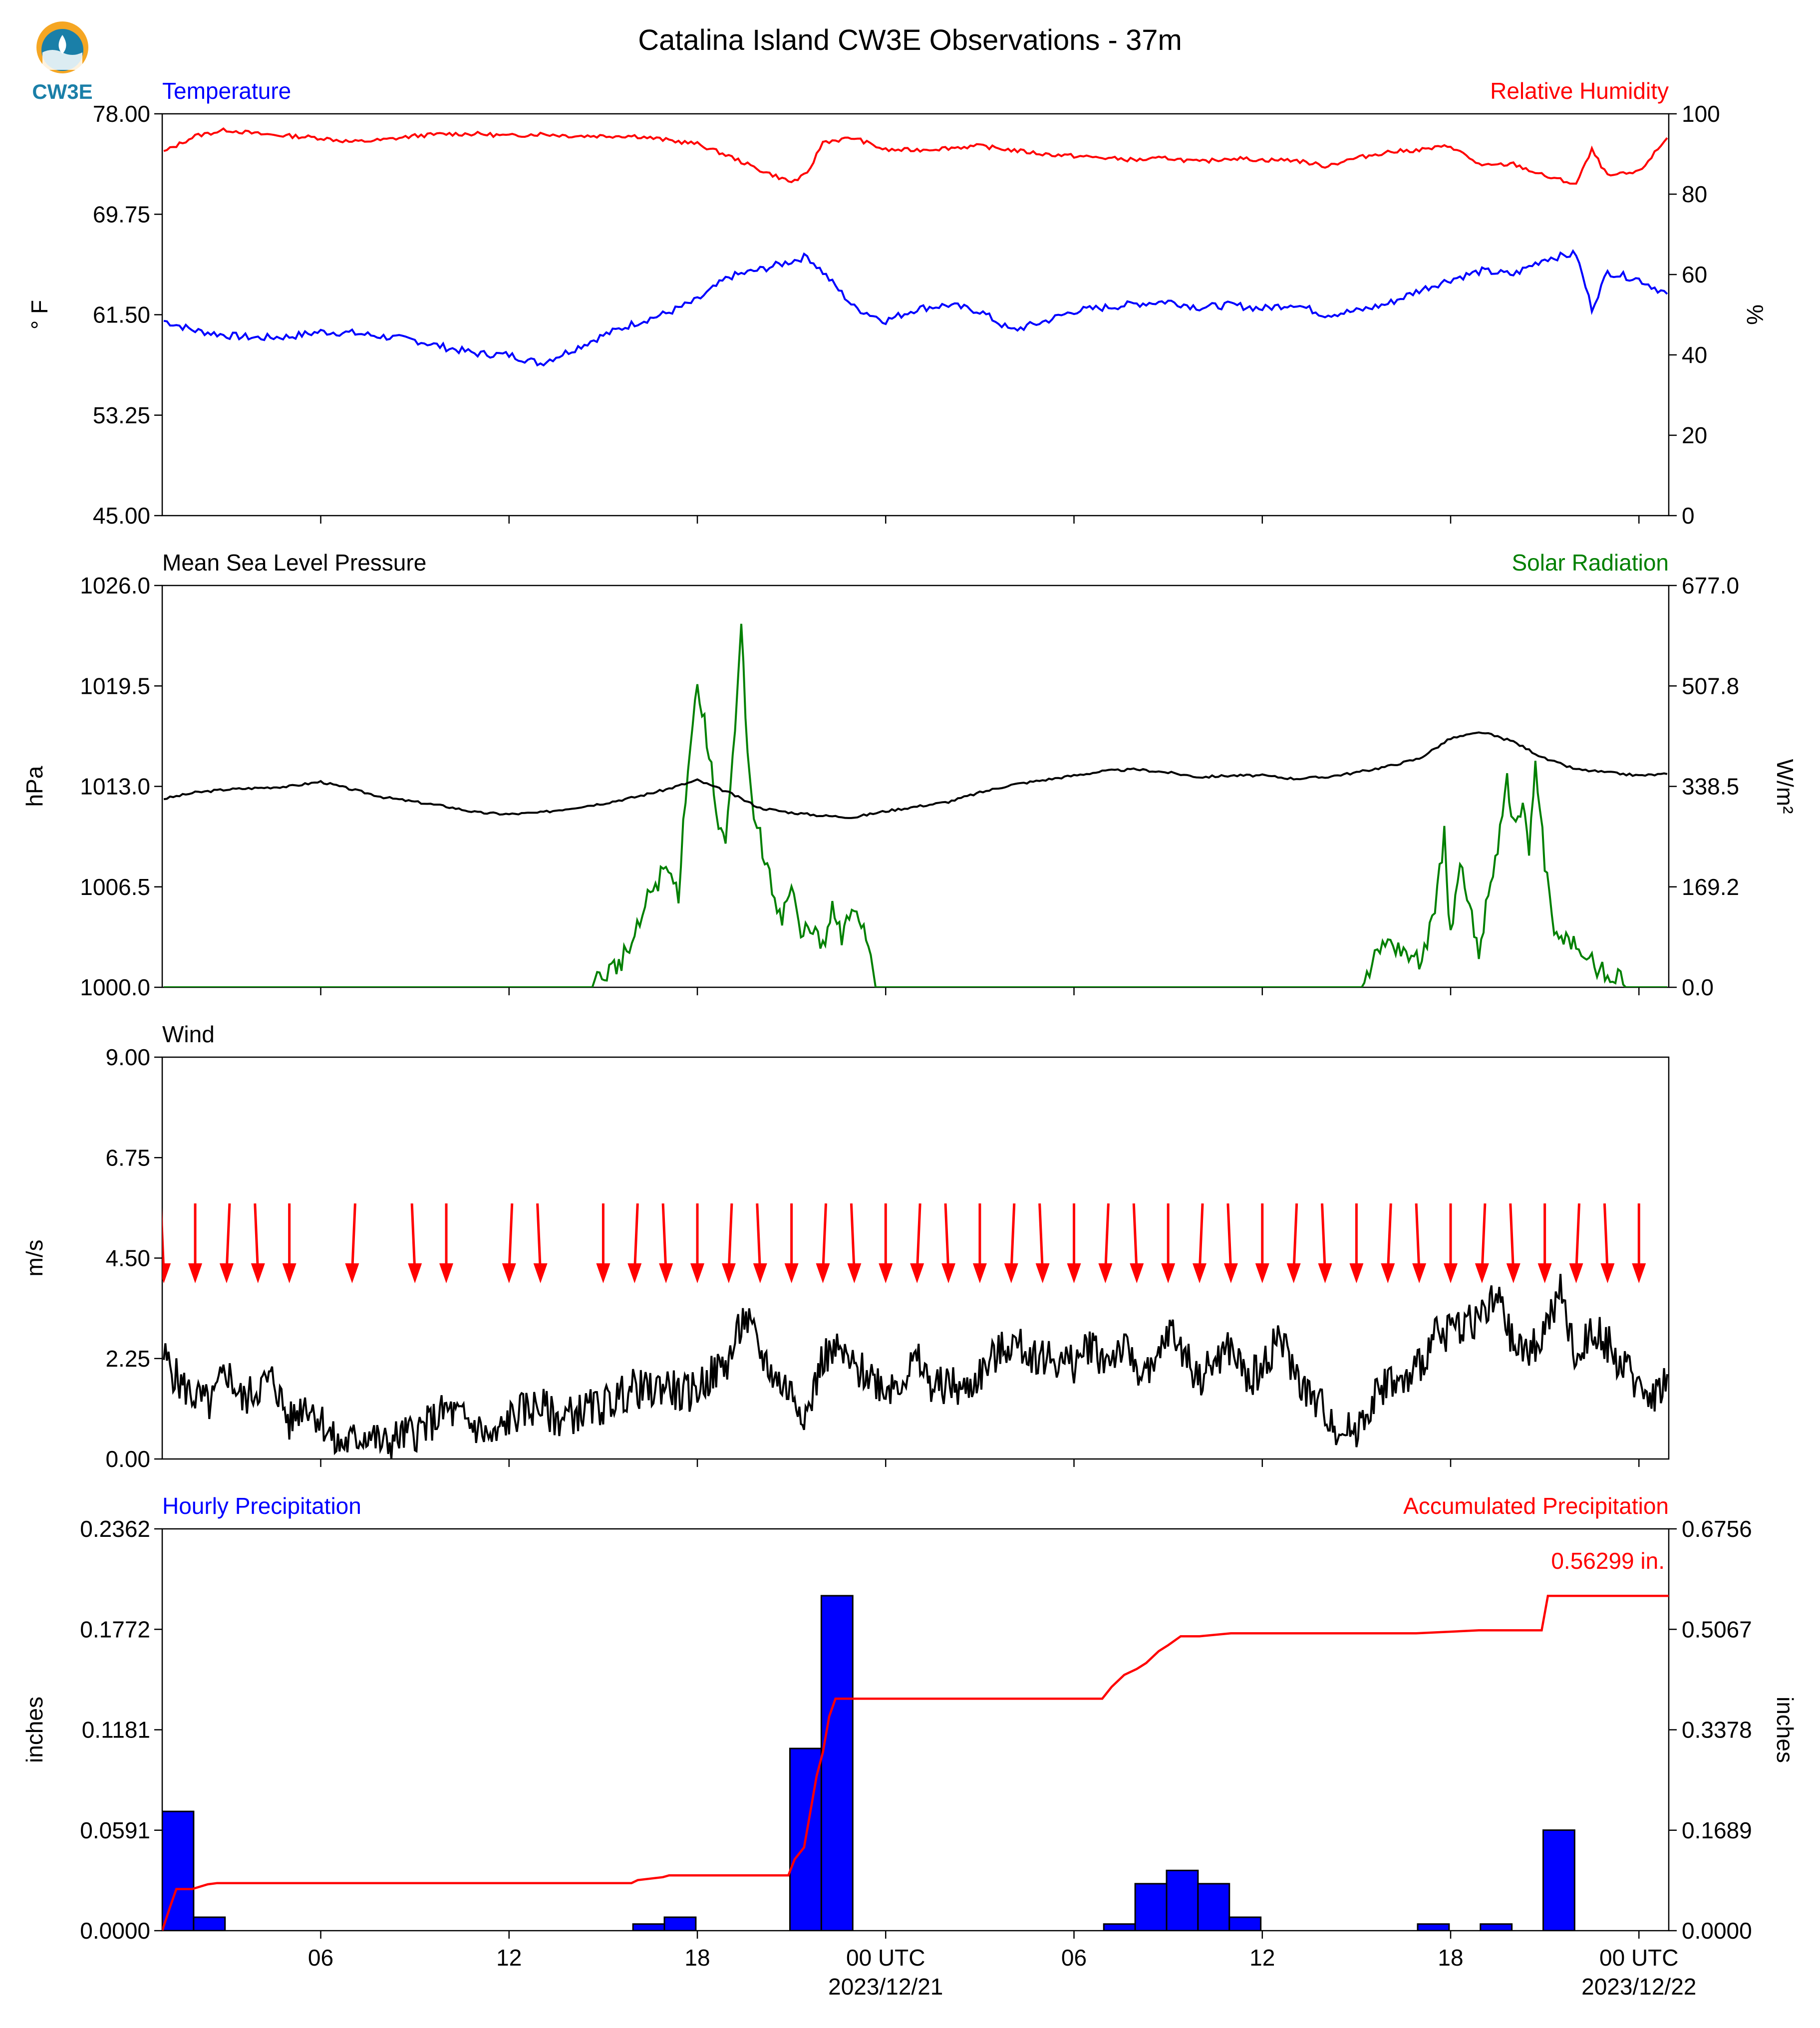 The height and width of the screenshot is (2028, 1820). I want to click on left-axis-title: ° F, so click(39, 314).